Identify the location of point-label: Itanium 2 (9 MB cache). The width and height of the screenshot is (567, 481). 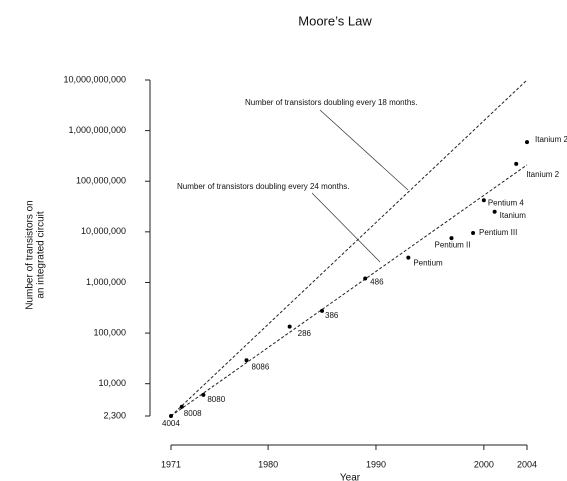
(551, 139).